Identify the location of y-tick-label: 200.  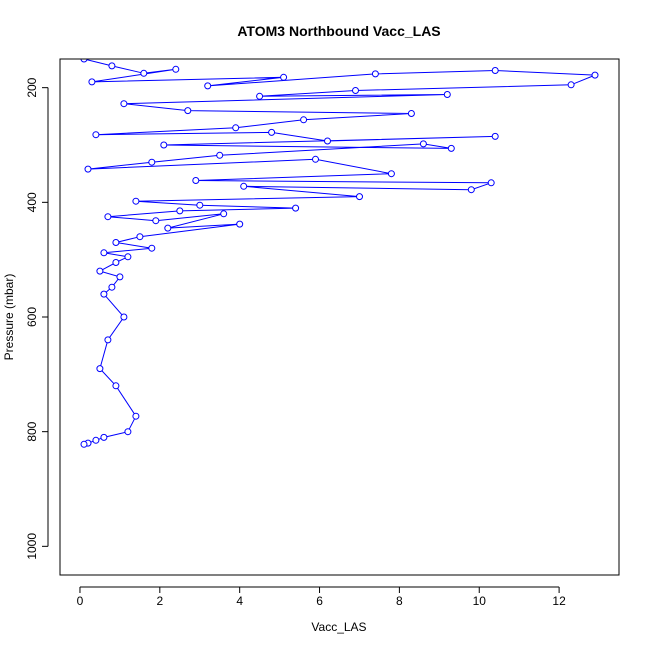
(32, 87).